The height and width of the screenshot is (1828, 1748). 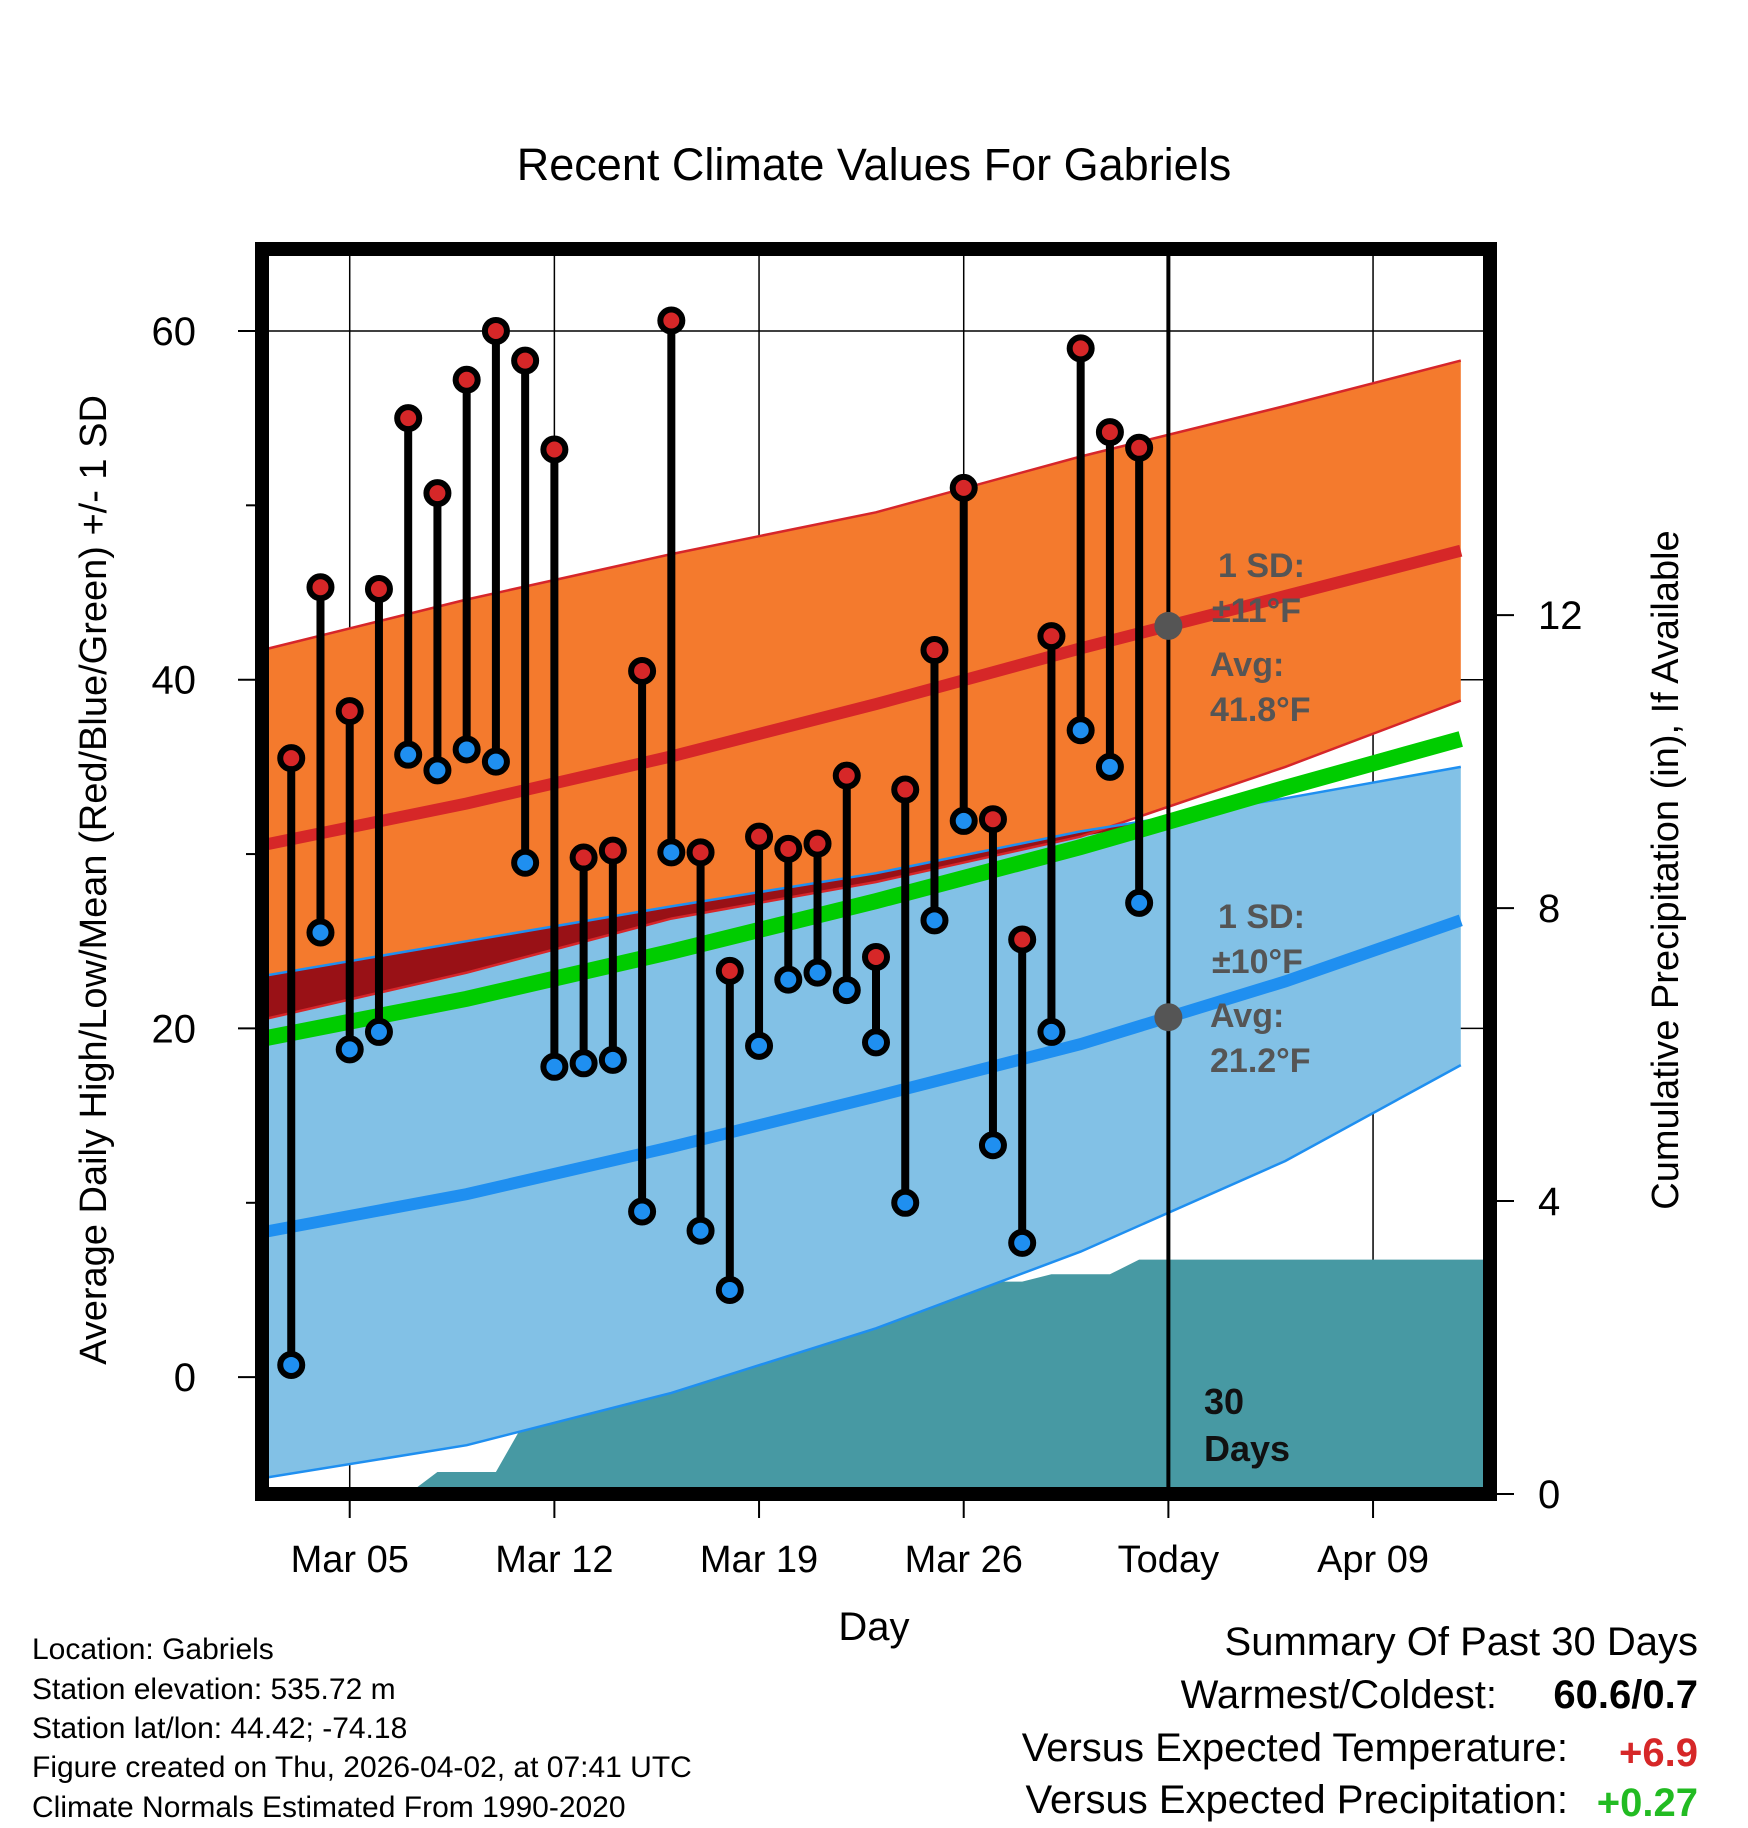 What do you see at coordinates (873, 1627) in the screenshot?
I see `x-axis-label: Day` at bounding box center [873, 1627].